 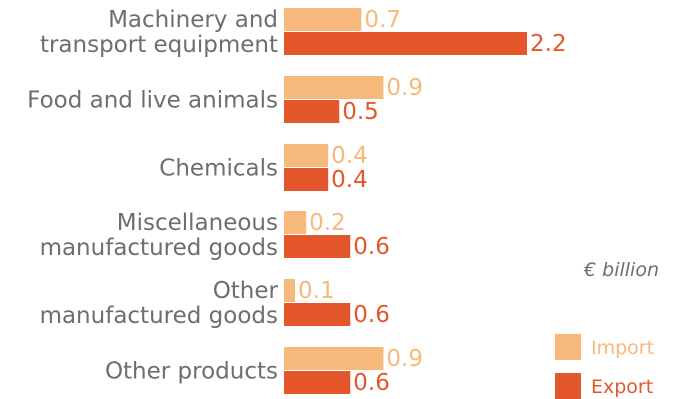 I want to click on category-label: Food and live animals, so click(x=152, y=101).